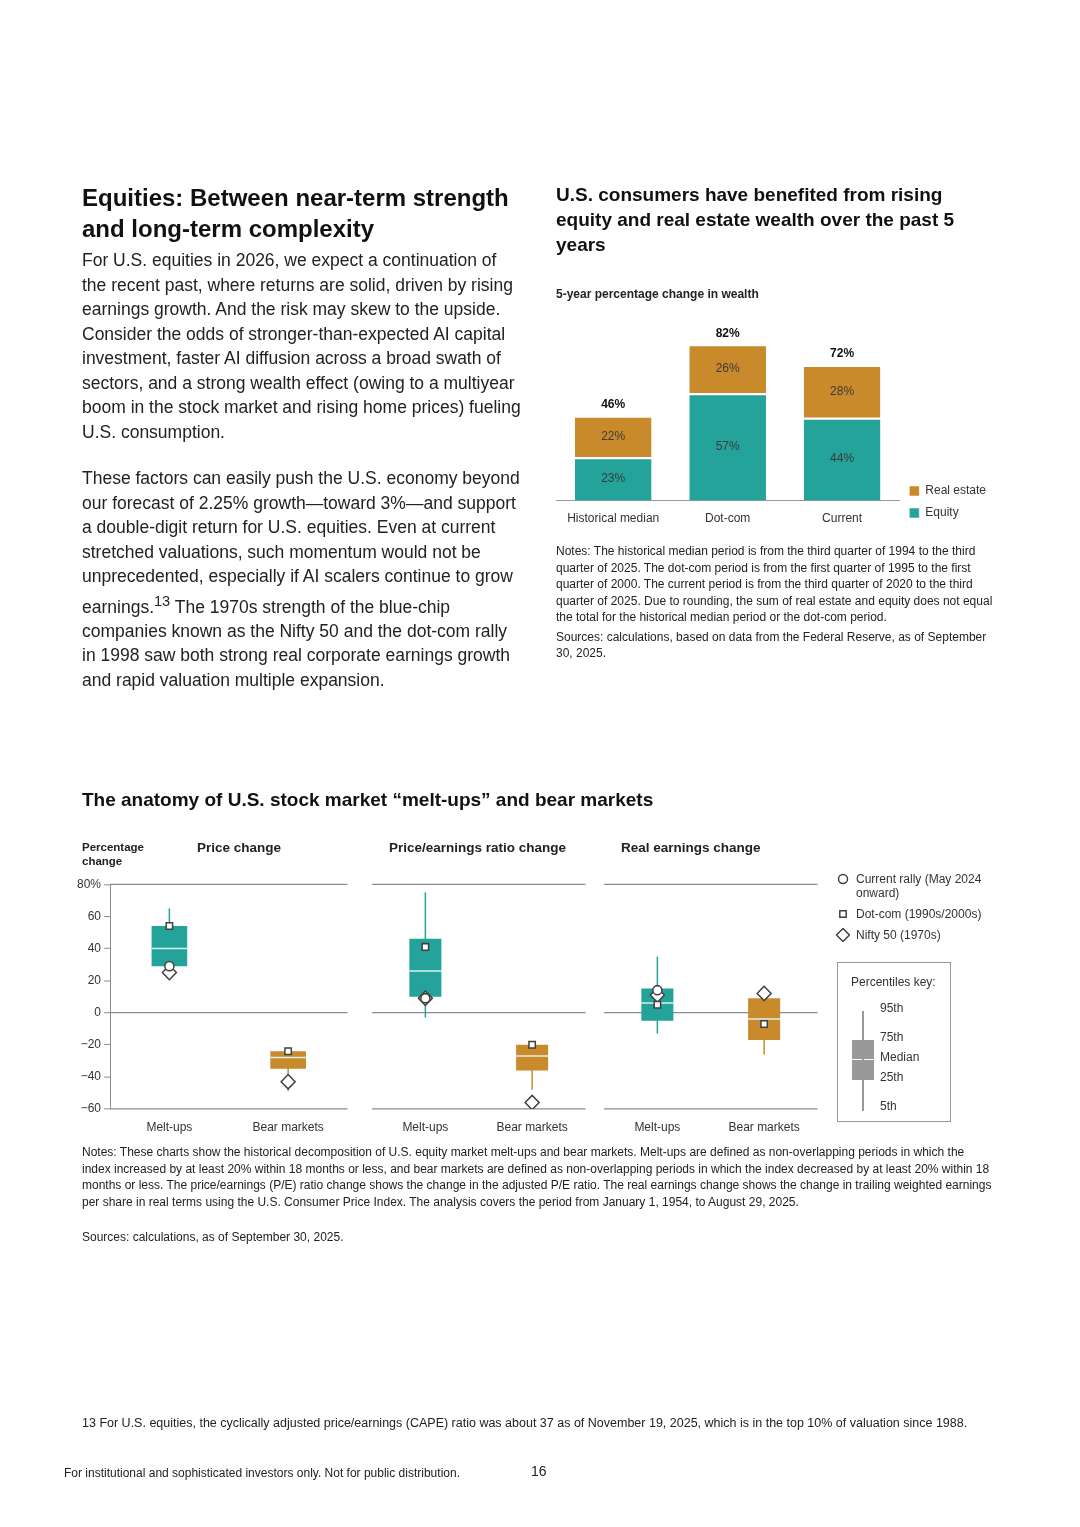  I want to click on chart-title: Real earnings change, so click(691, 847).